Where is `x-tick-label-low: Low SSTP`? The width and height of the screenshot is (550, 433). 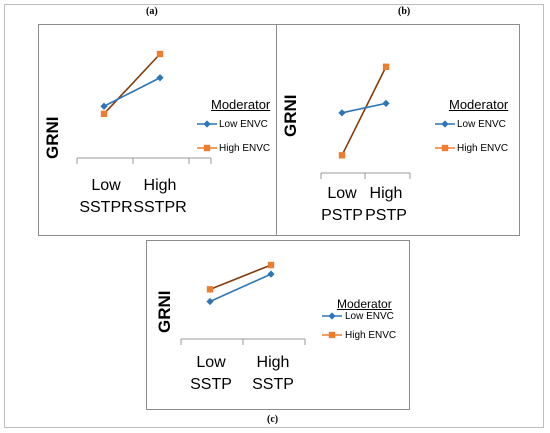
x-tick-label-low: Low SSTP is located at coordinates (211, 374).